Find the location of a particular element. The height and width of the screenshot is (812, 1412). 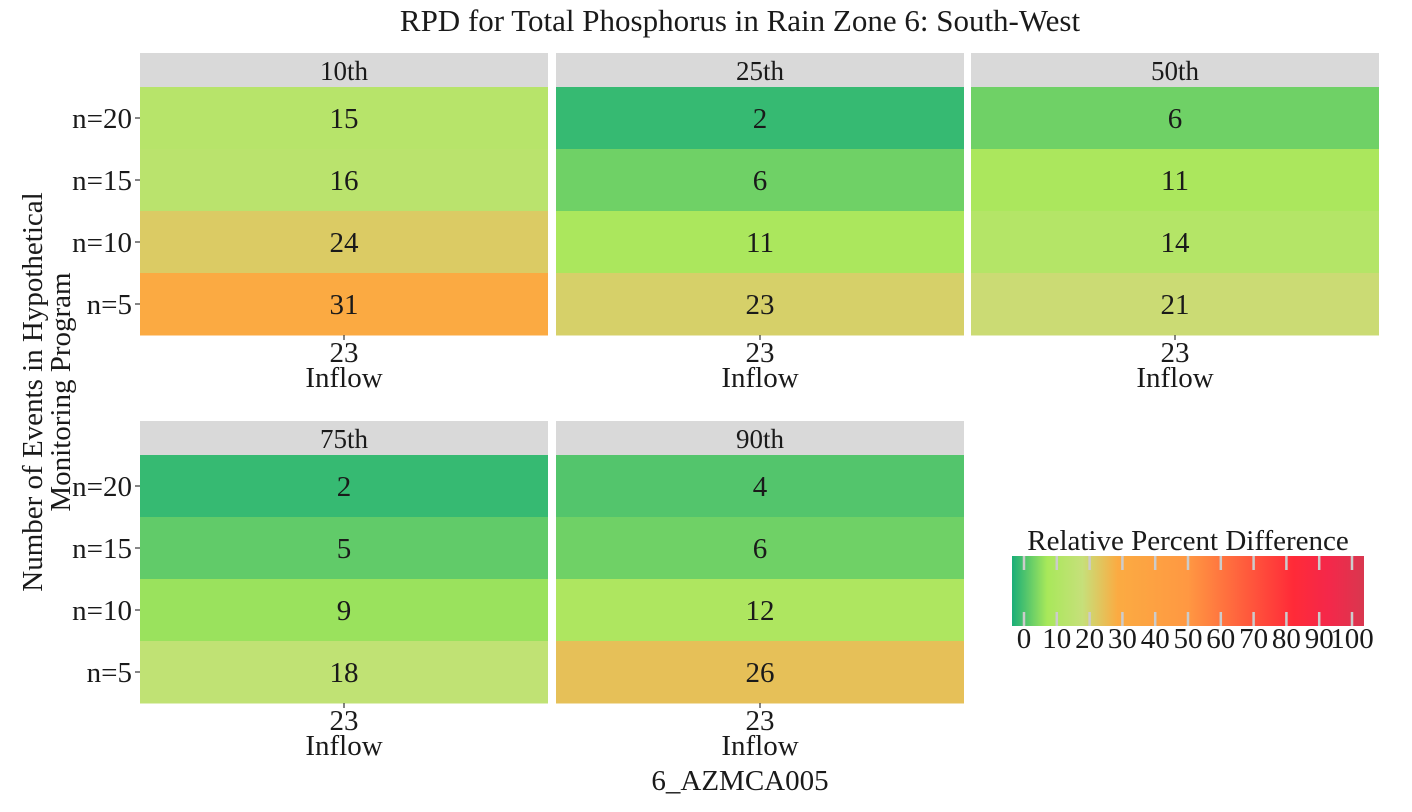

legend-tick-label: 0 is located at coordinates (1024, 639).